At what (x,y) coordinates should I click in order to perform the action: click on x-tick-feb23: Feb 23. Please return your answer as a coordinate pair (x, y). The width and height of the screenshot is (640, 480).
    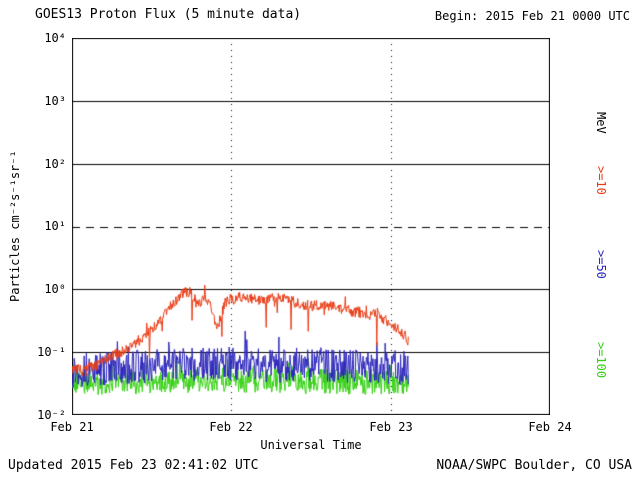
    Looking at the image, I should click on (391, 427).